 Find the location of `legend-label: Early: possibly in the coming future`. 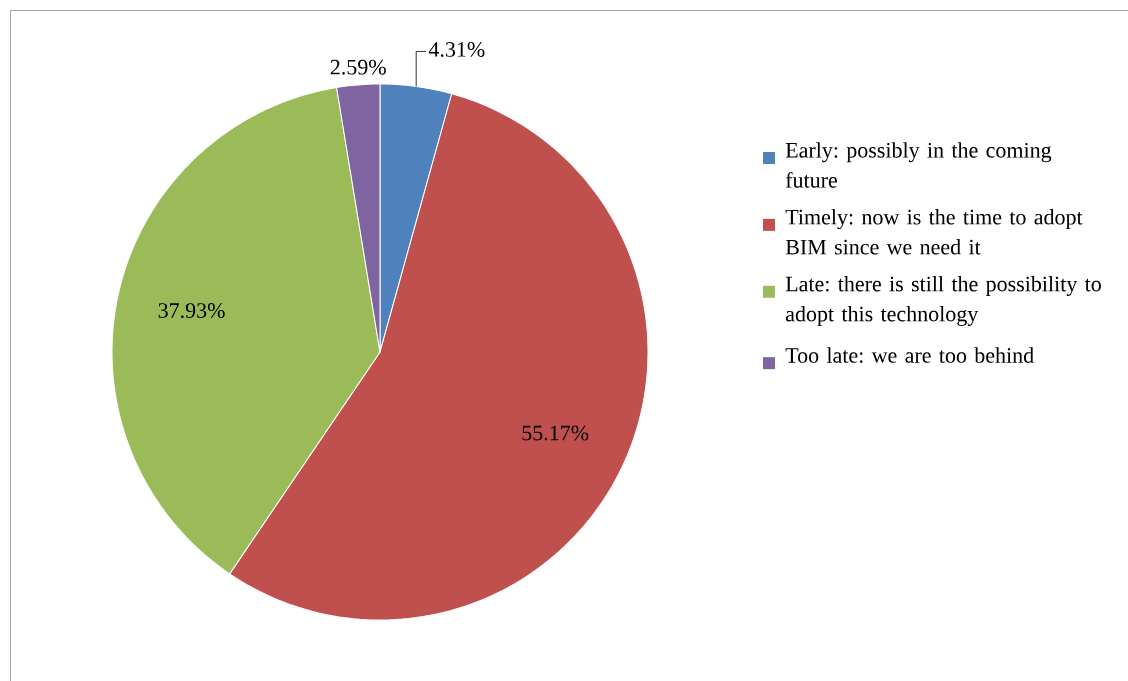

legend-label: Early: possibly in the coming future is located at coordinates (918, 165).